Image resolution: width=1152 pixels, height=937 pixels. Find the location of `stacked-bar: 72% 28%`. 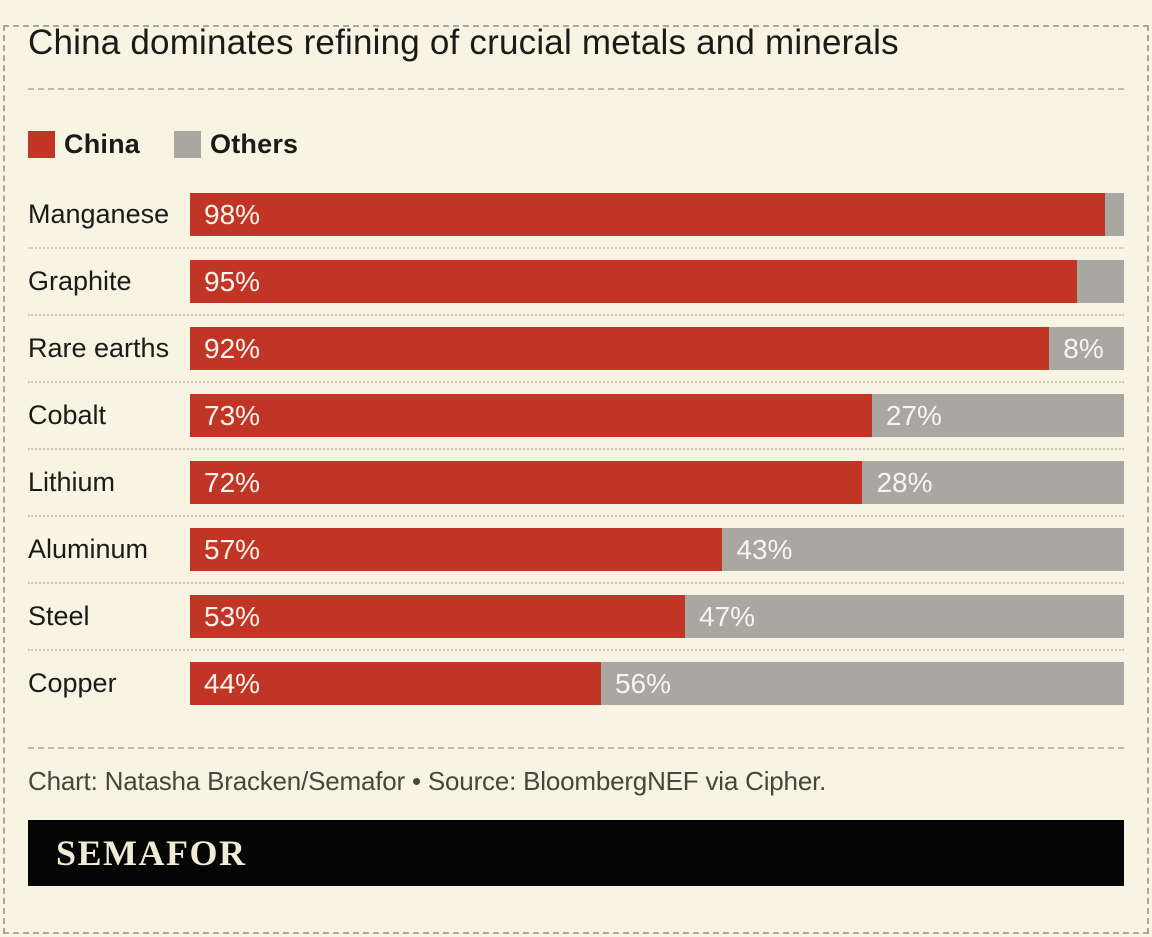

stacked-bar: 72% 28% is located at coordinates (657, 482).